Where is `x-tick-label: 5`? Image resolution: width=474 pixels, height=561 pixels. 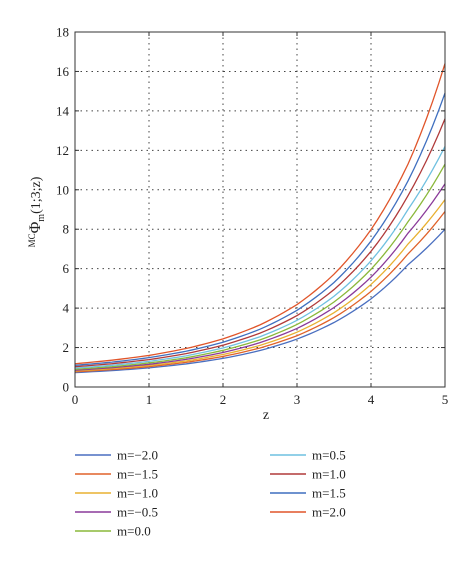 x-tick-label: 5 is located at coordinates (445, 399).